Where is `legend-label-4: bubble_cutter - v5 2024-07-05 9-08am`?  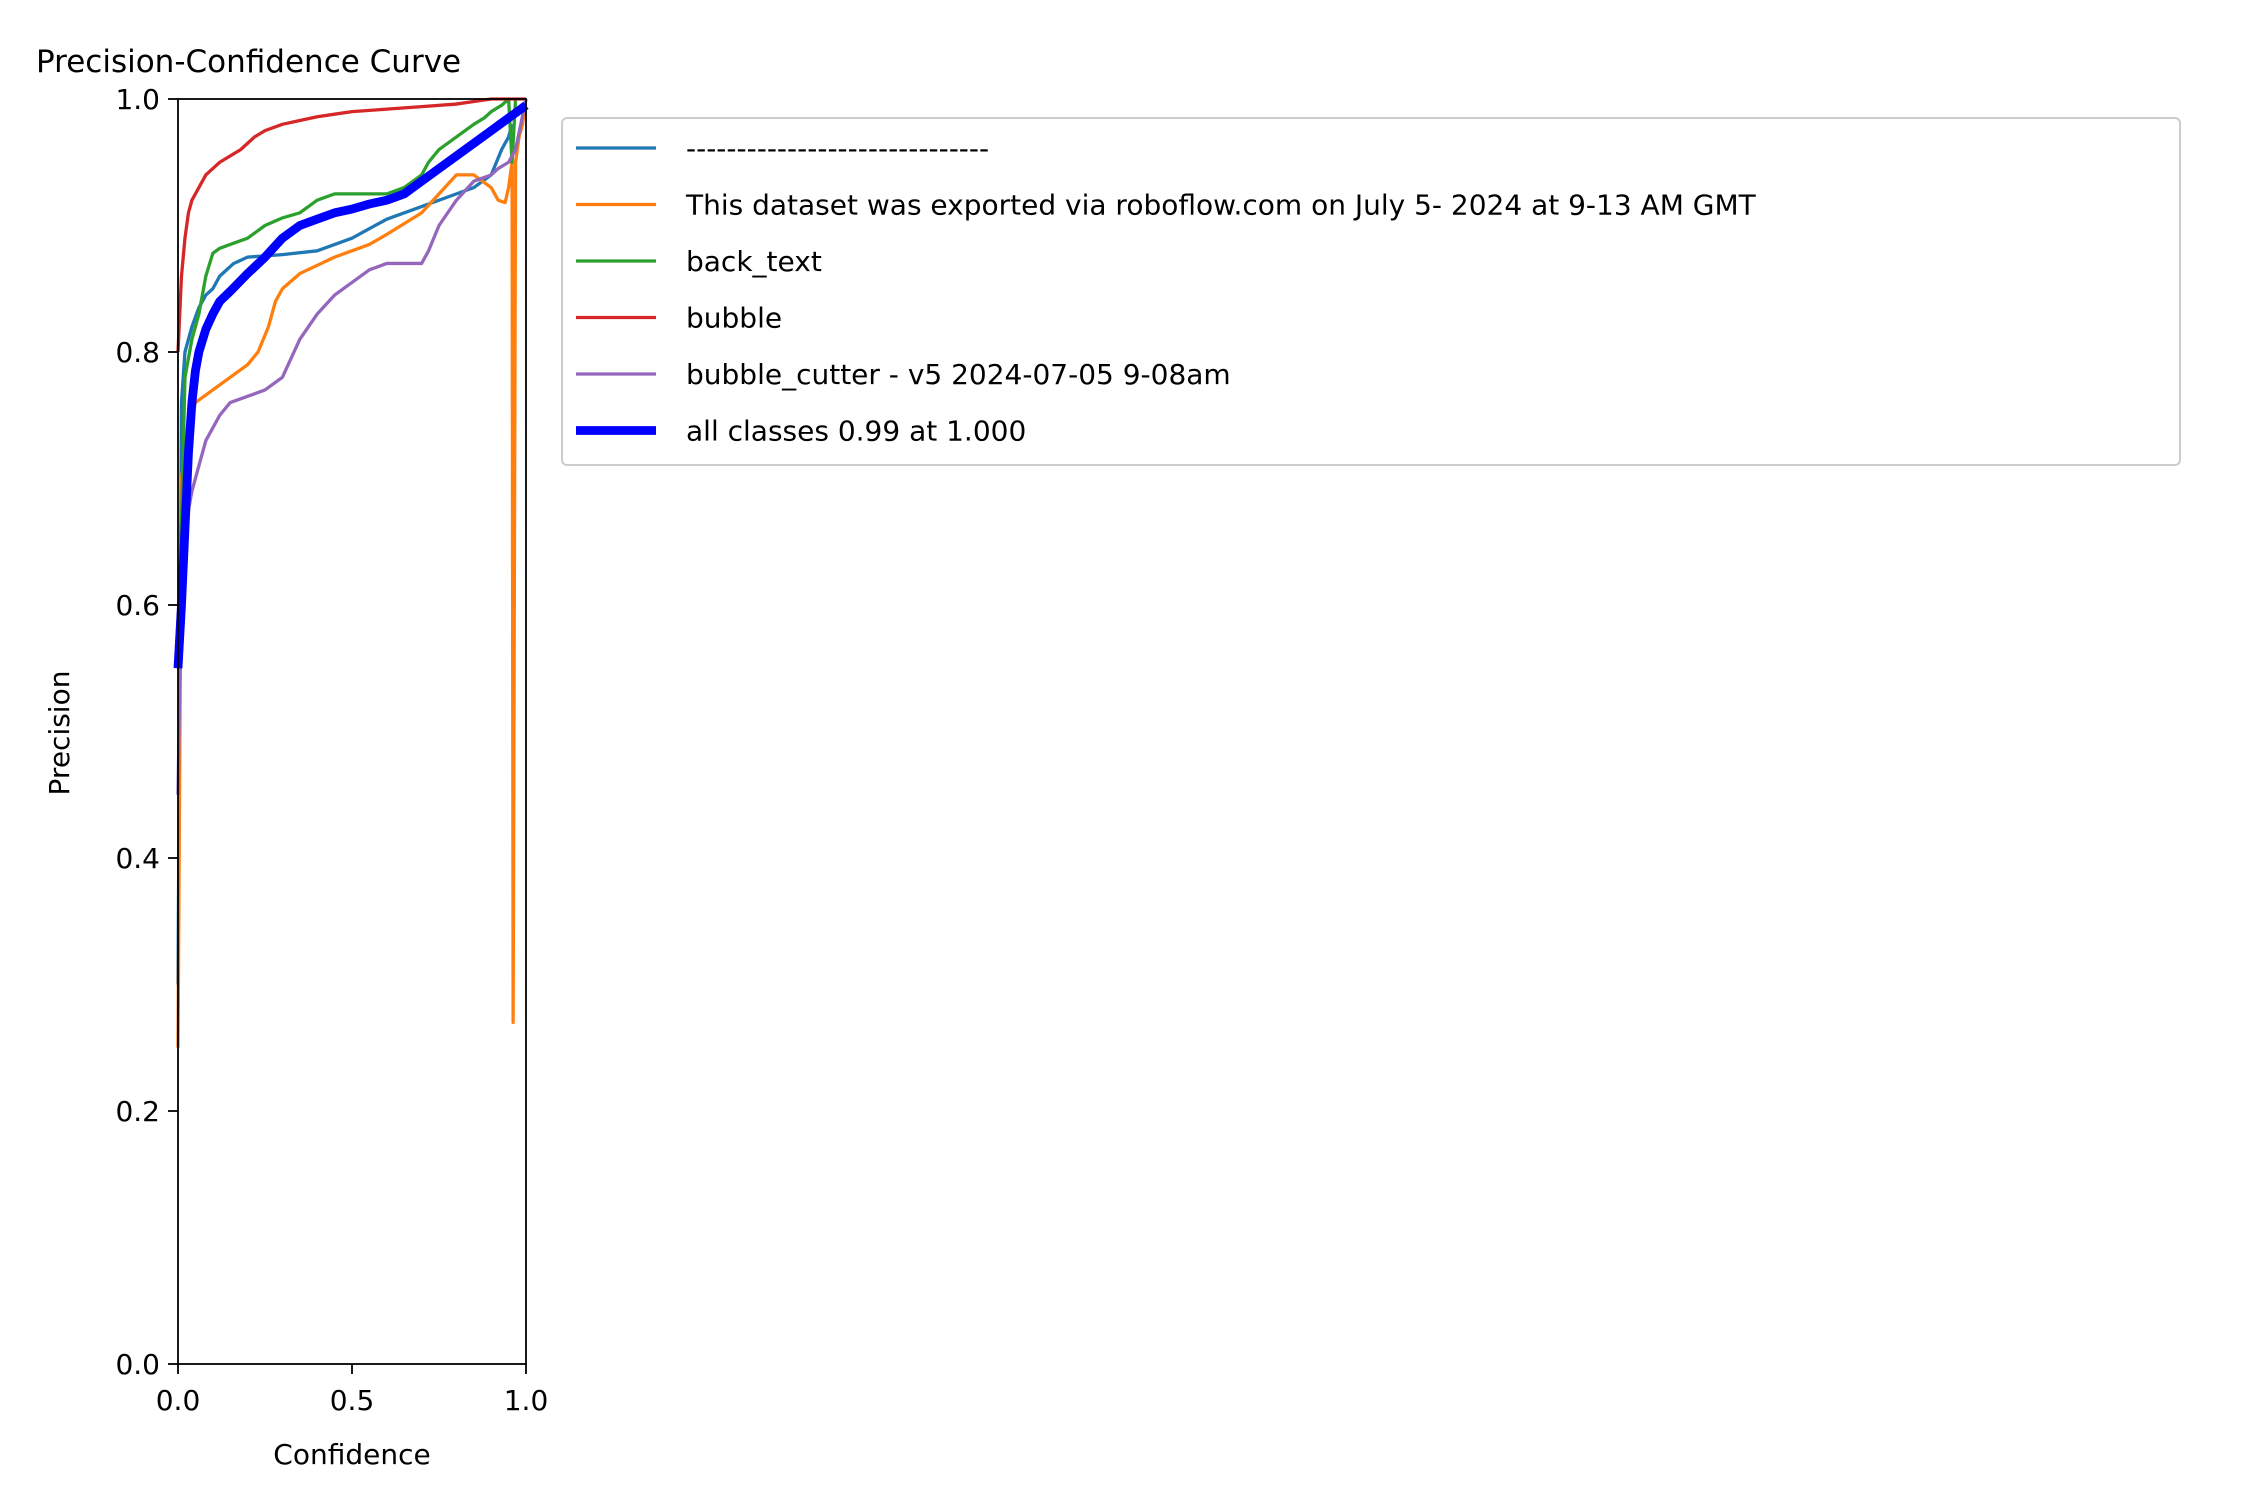 legend-label-4: bubble_cutter - v5 2024-07-05 9-08am is located at coordinates (958, 374).